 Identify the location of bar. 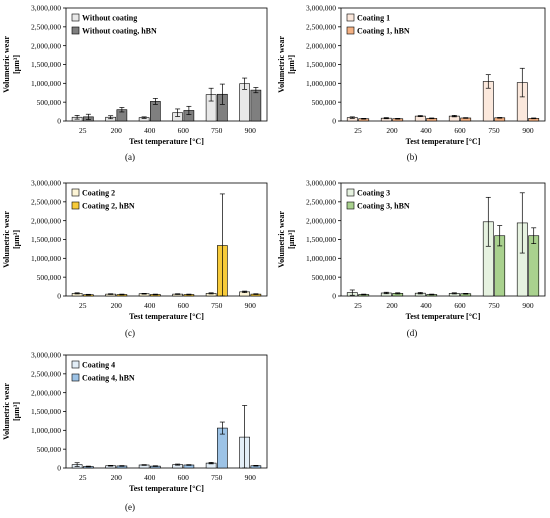
(534, 266).